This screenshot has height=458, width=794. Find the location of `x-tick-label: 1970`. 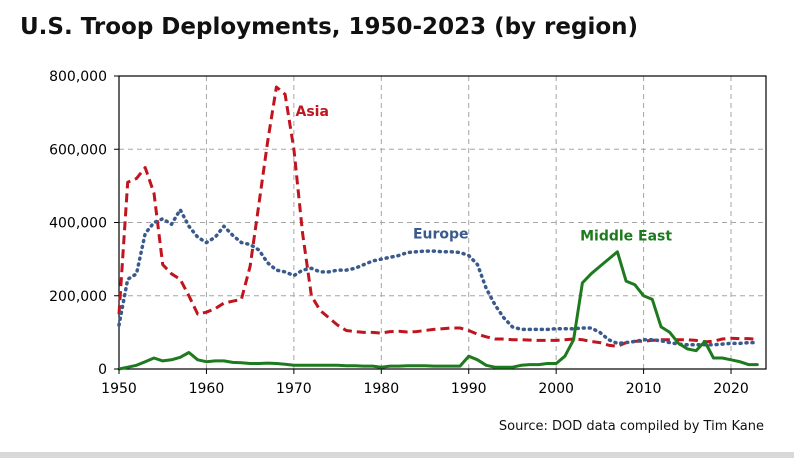

x-tick-label: 1970 is located at coordinates (294, 389).